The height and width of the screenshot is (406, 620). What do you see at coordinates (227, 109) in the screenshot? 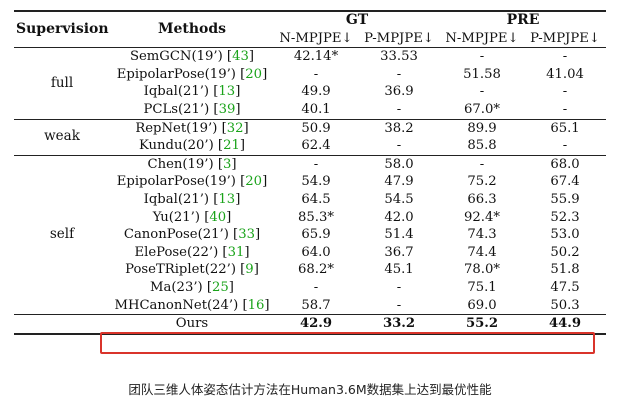
I see `citation-link: 39` at bounding box center [227, 109].